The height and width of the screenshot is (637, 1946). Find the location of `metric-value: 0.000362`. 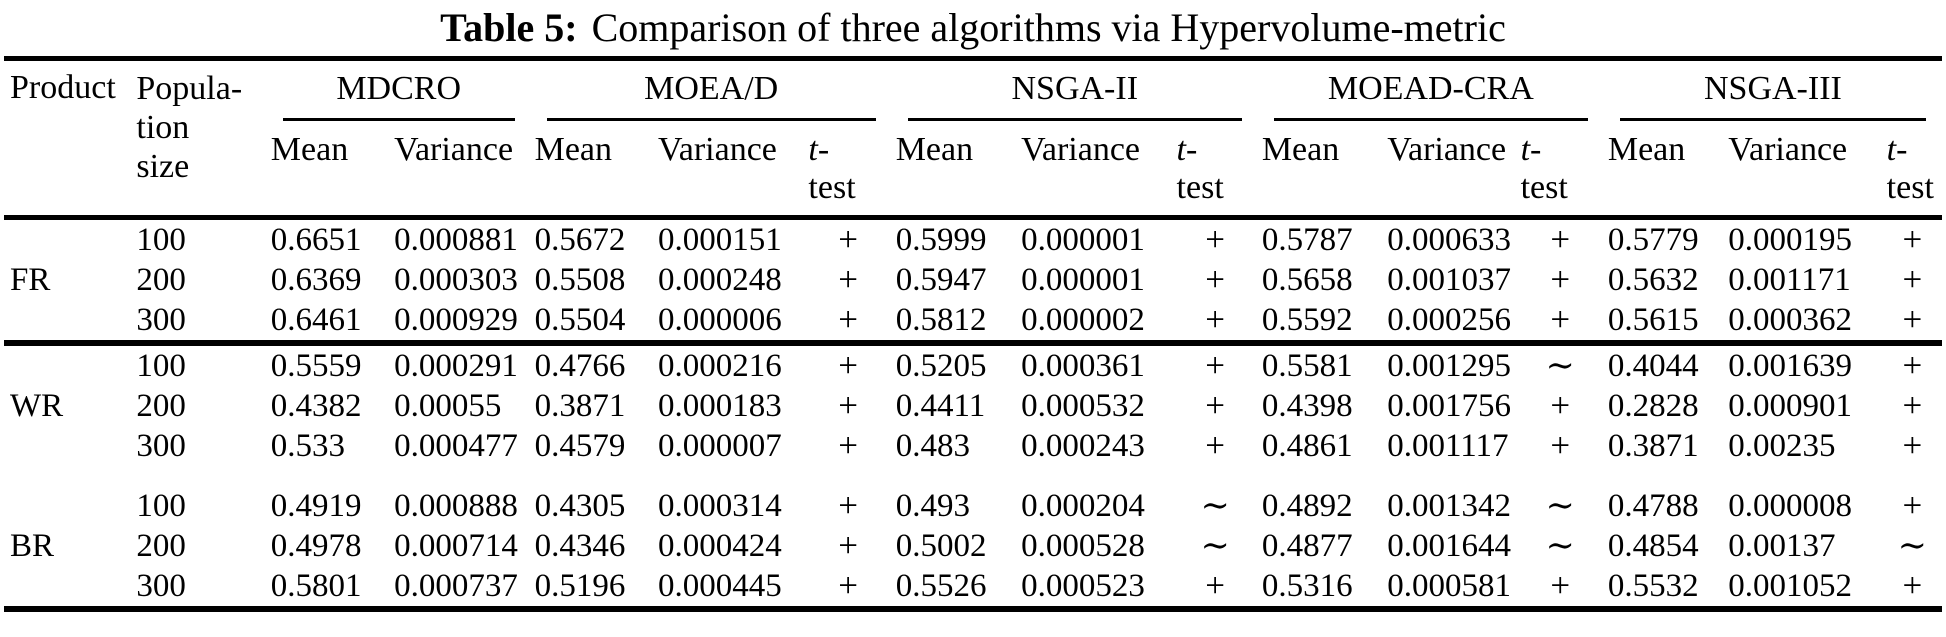

metric-value: 0.000362 is located at coordinates (1790, 320).